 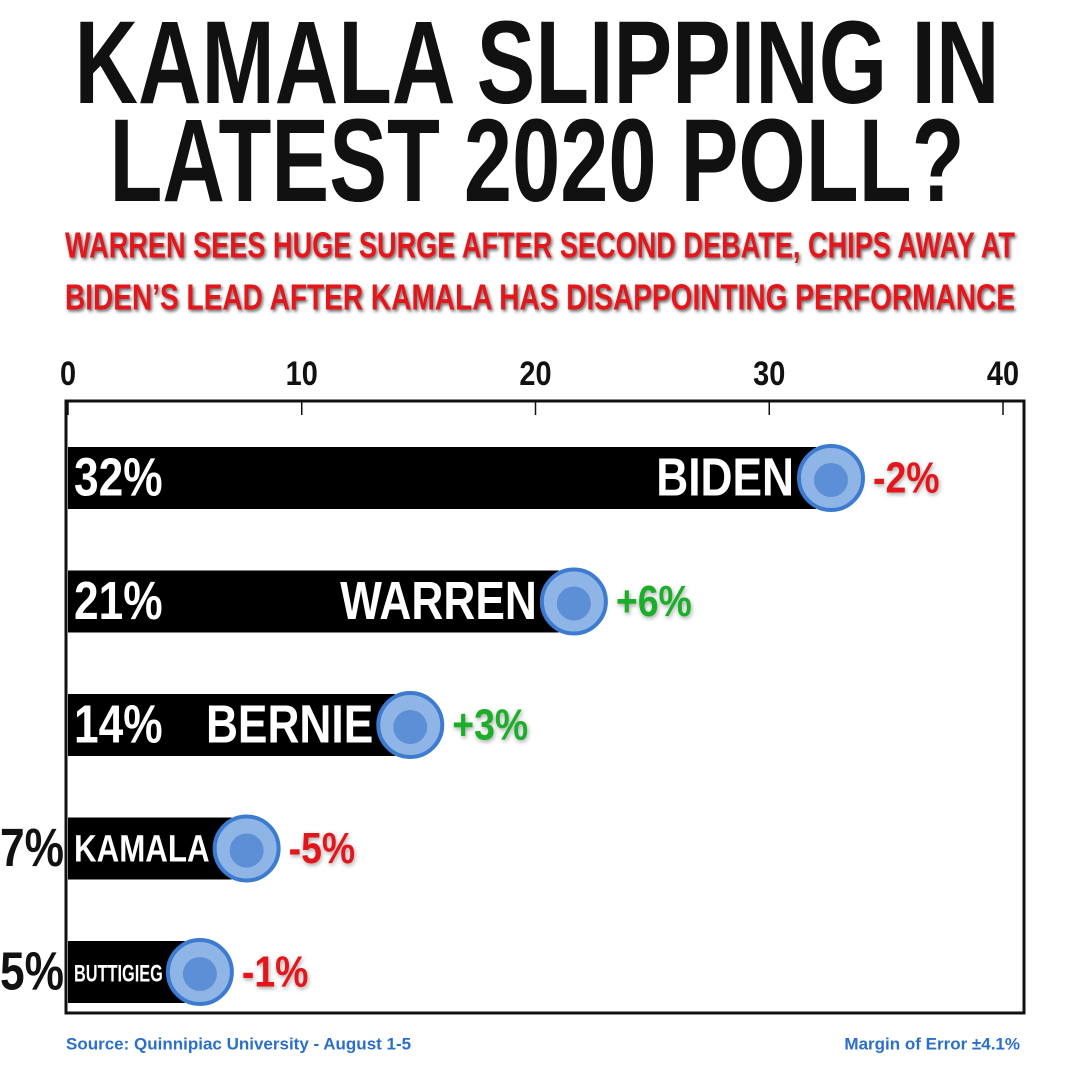 What do you see at coordinates (302, 374) in the screenshot?
I see `x-tick-label: 10` at bounding box center [302, 374].